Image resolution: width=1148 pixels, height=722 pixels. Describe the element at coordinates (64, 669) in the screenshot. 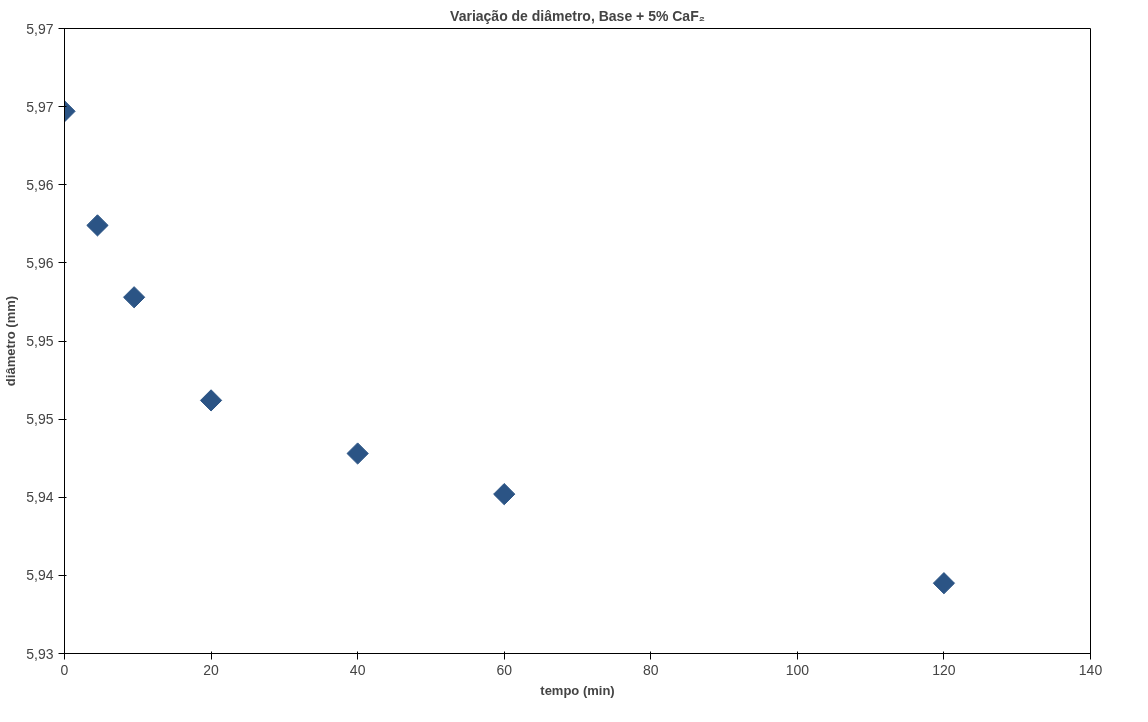

I see `x-tick-label: 0` at that location.